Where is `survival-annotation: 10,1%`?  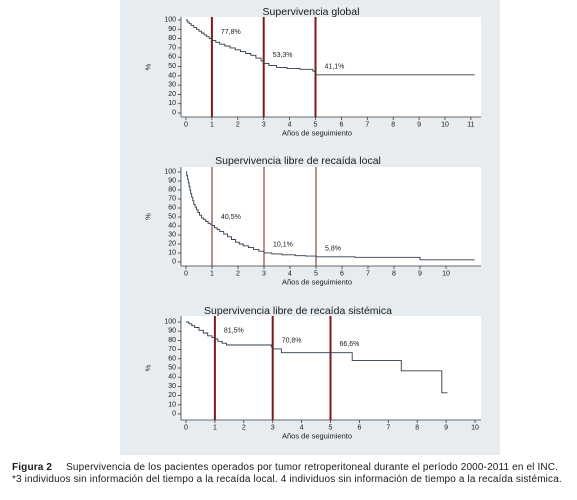 survival-annotation: 10,1% is located at coordinates (283, 244).